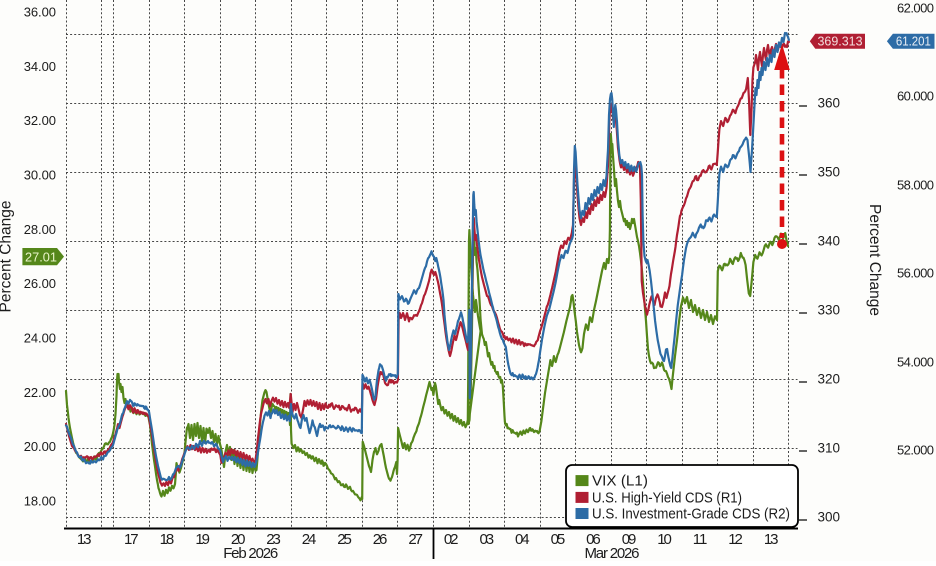 This screenshot has height=566, width=936. Describe the element at coordinates (620, 481) in the screenshot. I see `svg-text: VIX (L1)` at that location.